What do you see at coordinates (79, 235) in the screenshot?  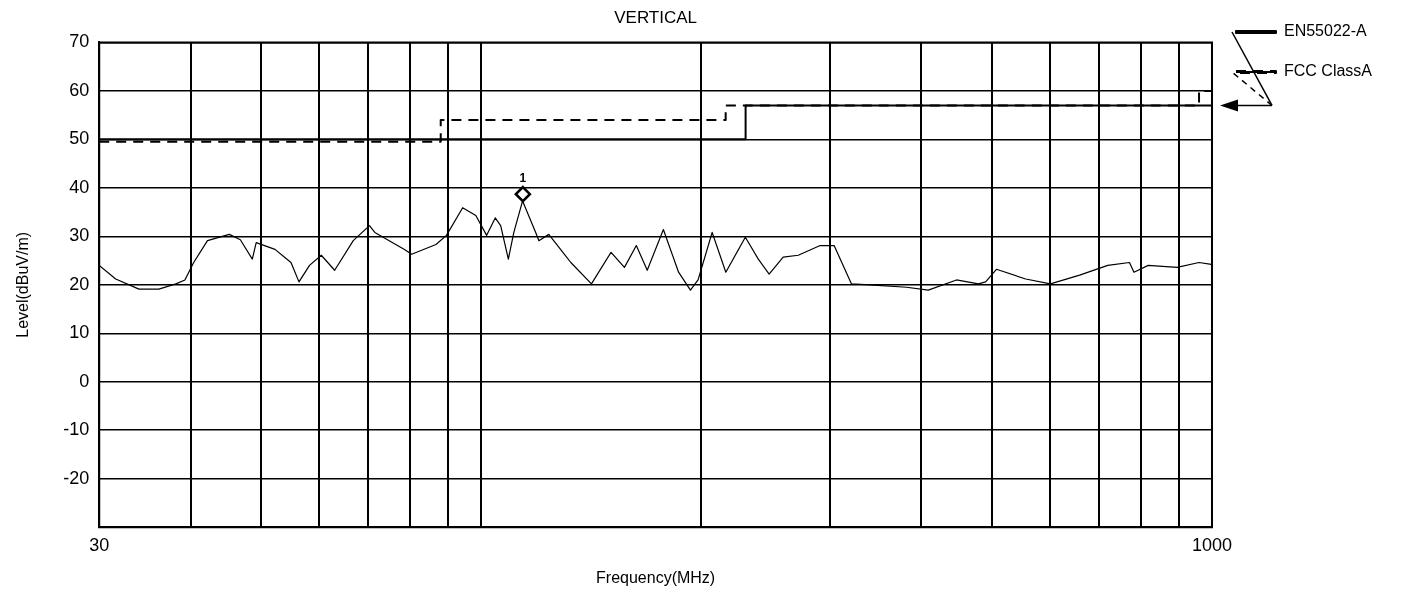 I see `y-tick-label: 30` at bounding box center [79, 235].